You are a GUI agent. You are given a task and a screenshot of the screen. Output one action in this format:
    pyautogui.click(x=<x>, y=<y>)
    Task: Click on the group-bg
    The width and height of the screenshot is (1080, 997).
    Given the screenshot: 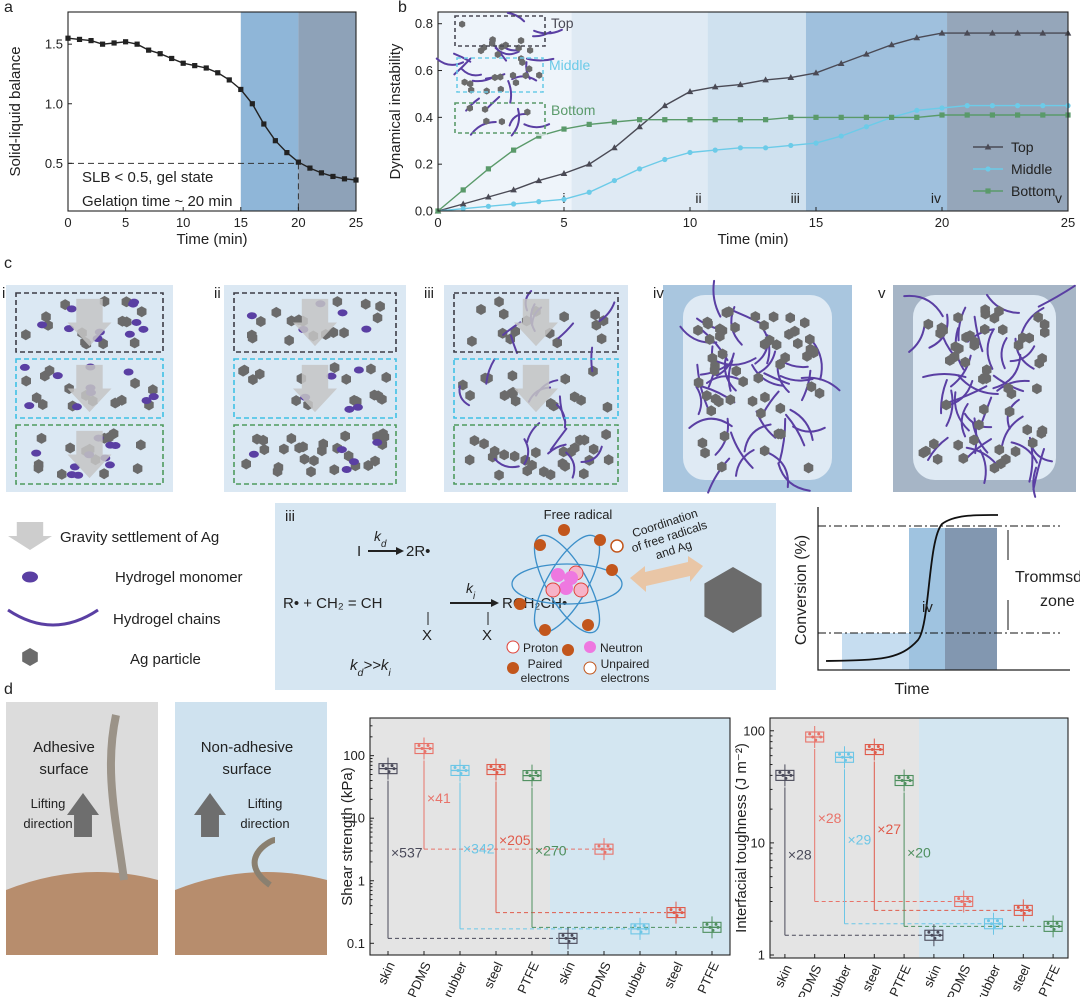 What is the action you would take?
    pyautogui.click(x=640, y=836)
    